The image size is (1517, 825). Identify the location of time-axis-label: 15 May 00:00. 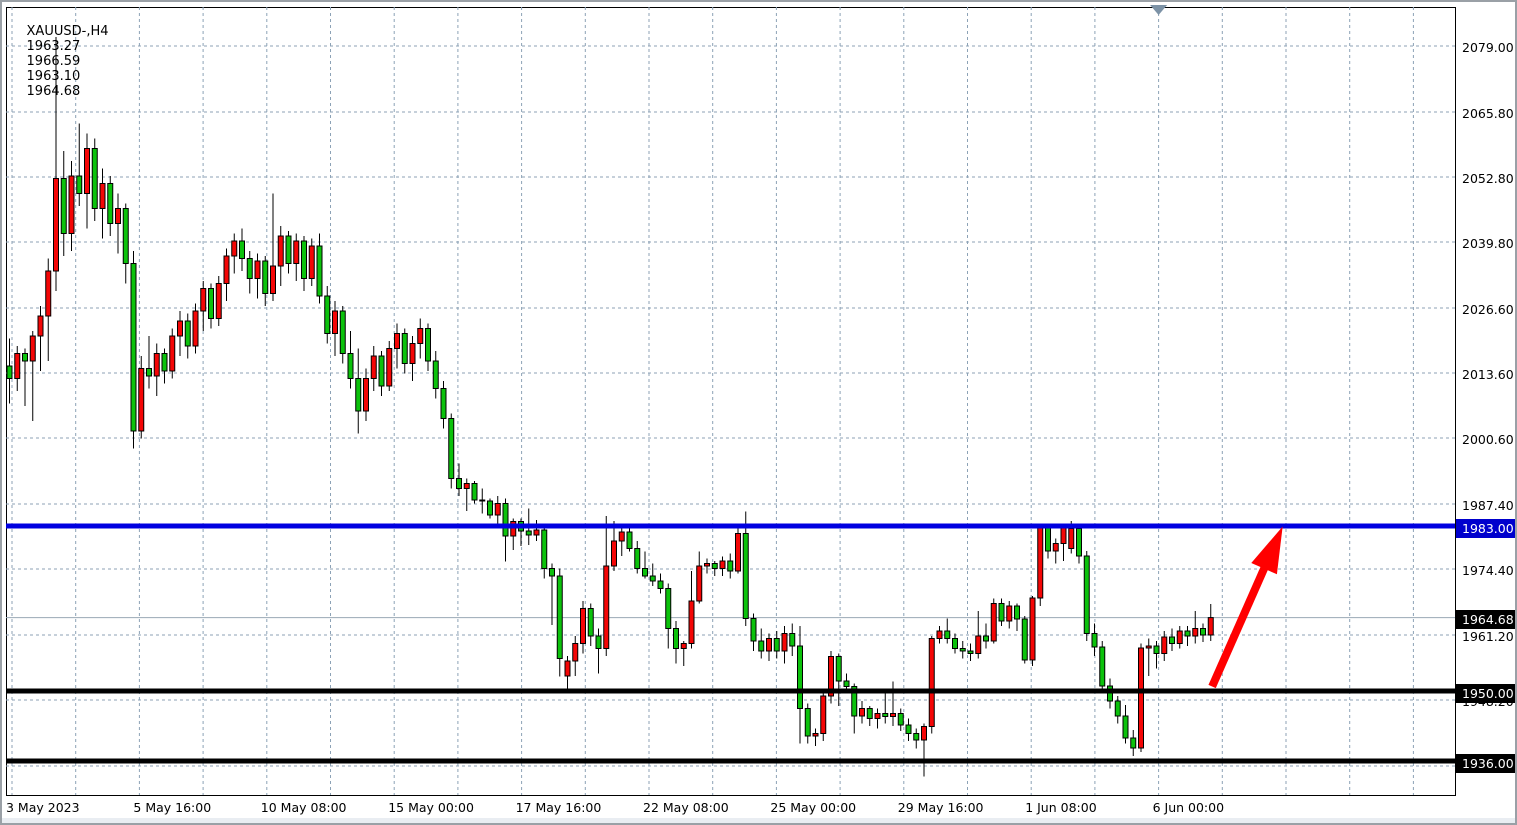
(431, 807).